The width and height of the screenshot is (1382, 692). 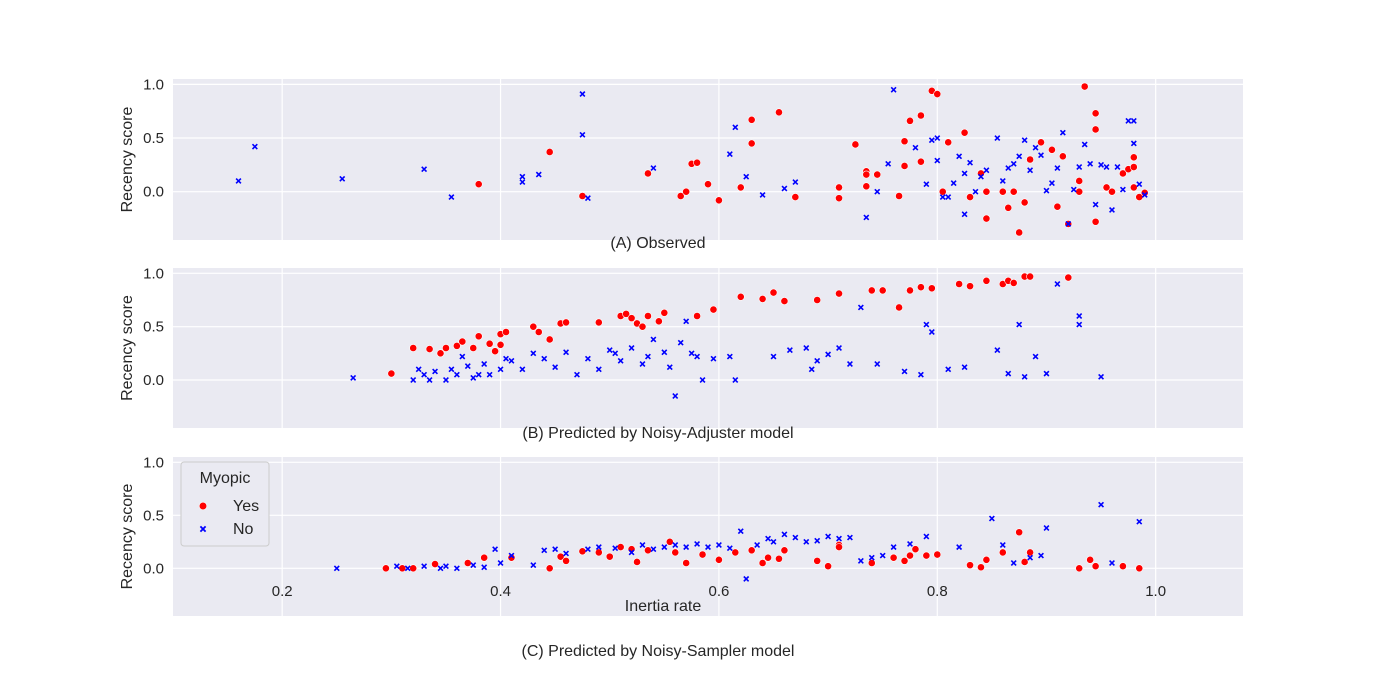 What do you see at coordinates (127, 536) in the screenshot?
I see `y-axis-label: Recency score` at bounding box center [127, 536].